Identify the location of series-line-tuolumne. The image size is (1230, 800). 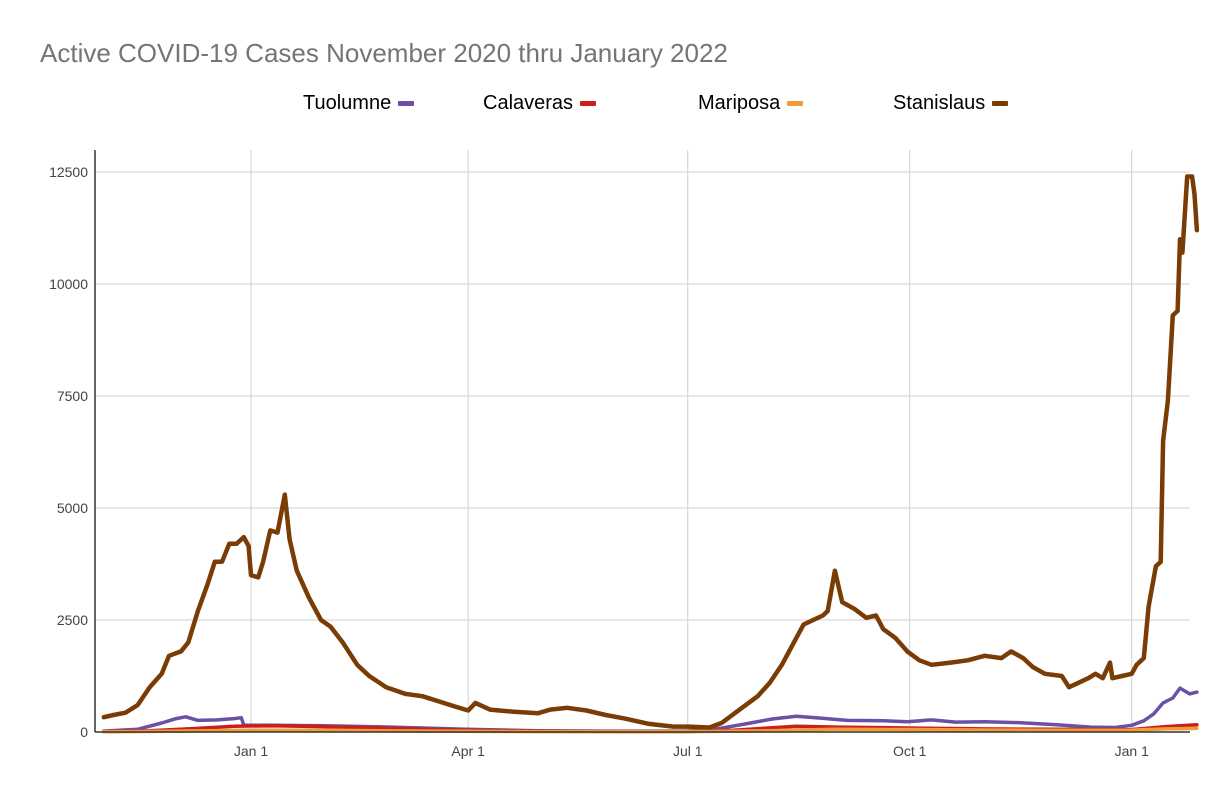
(650, 709).